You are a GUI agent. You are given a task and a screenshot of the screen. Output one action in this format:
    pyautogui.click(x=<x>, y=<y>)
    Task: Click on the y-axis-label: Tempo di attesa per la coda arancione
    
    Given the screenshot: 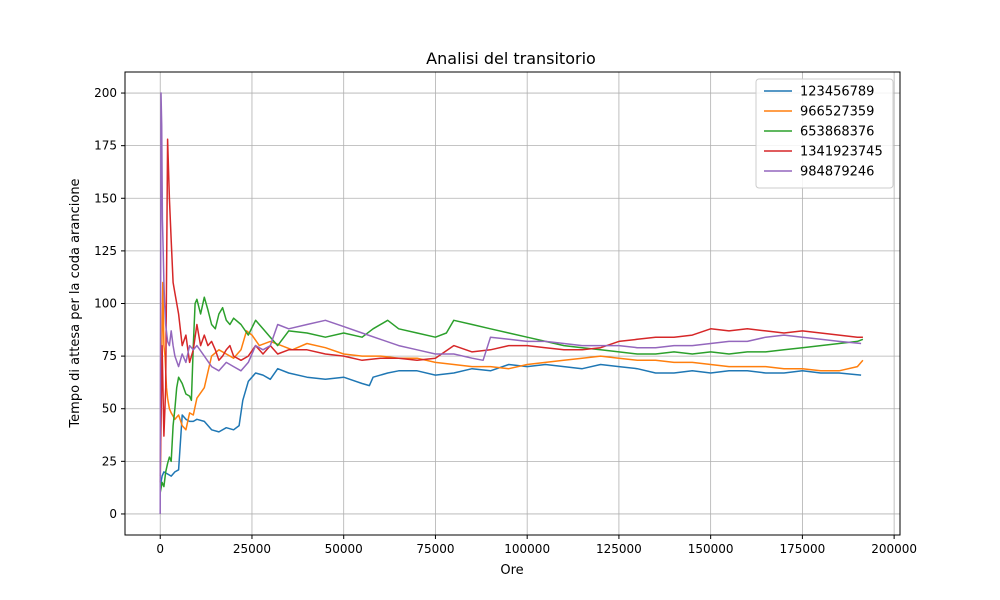 What is the action you would take?
    pyautogui.click(x=75, y=303)
    